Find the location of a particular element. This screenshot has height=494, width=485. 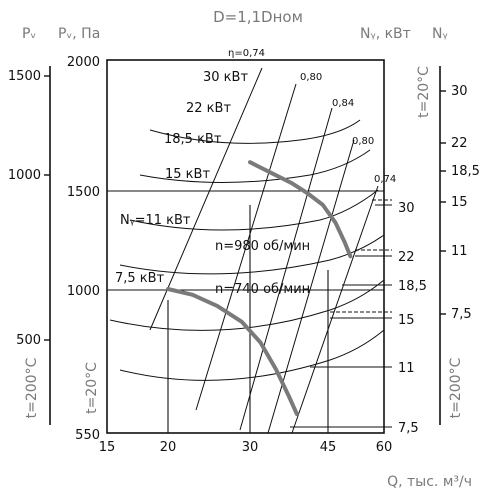

efficiency-label: η=0,74 is located at coordinates (246, 53).